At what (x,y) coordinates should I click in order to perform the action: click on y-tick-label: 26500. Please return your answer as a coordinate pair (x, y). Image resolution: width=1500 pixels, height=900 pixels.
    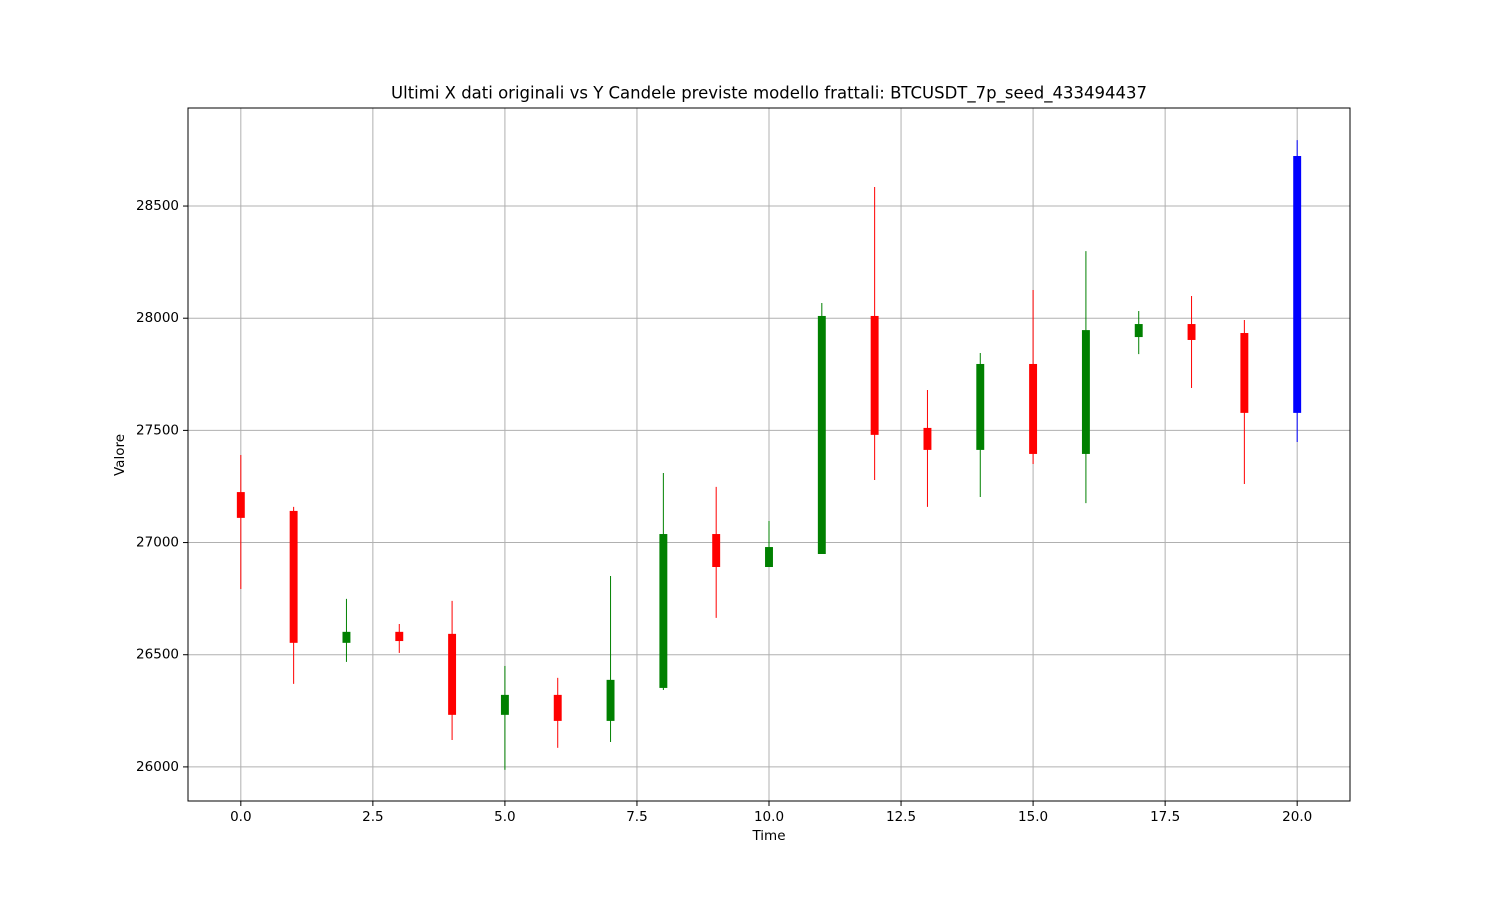
    Looking at the image, I should click on (157, 655).